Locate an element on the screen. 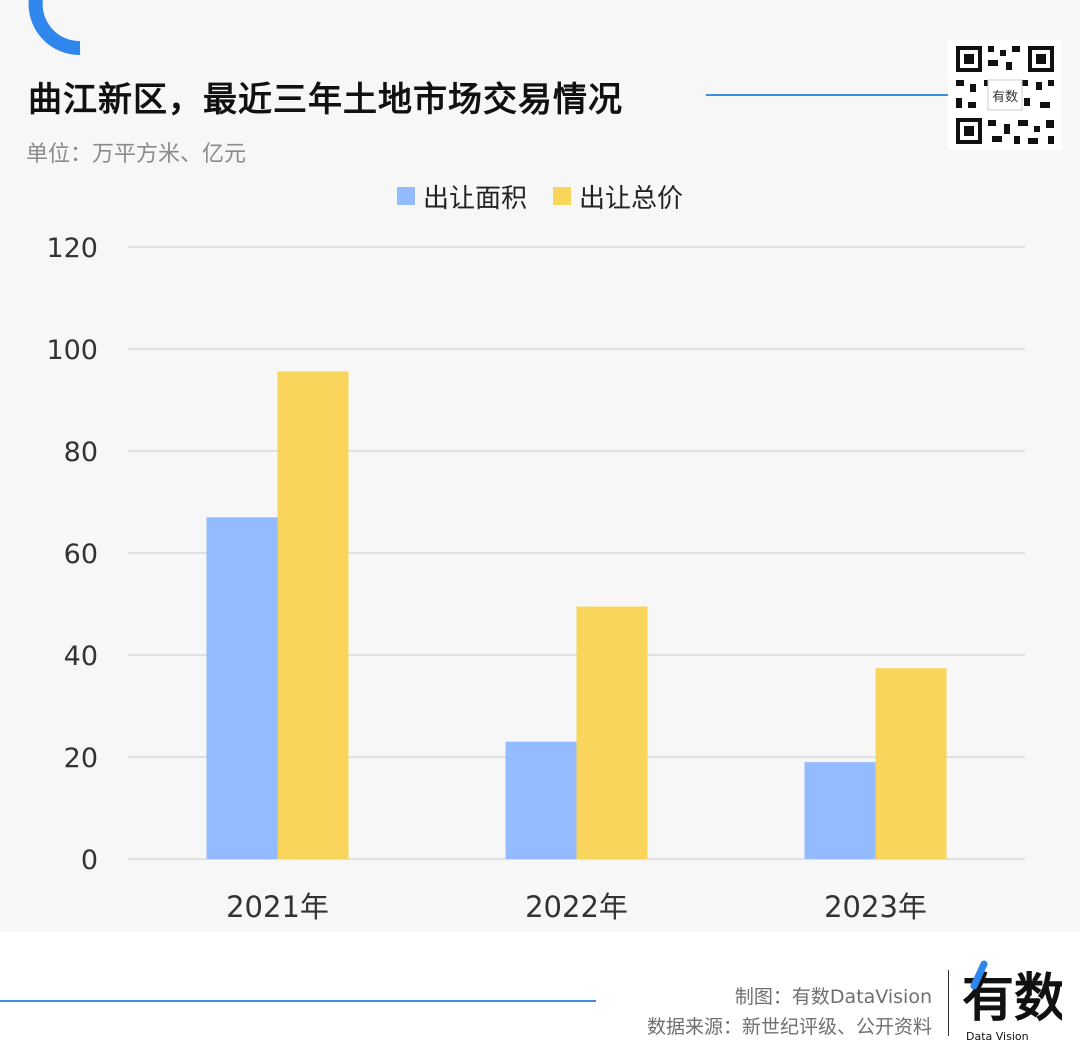  y-tick-label: 80 is located at coordinates (81, 452).